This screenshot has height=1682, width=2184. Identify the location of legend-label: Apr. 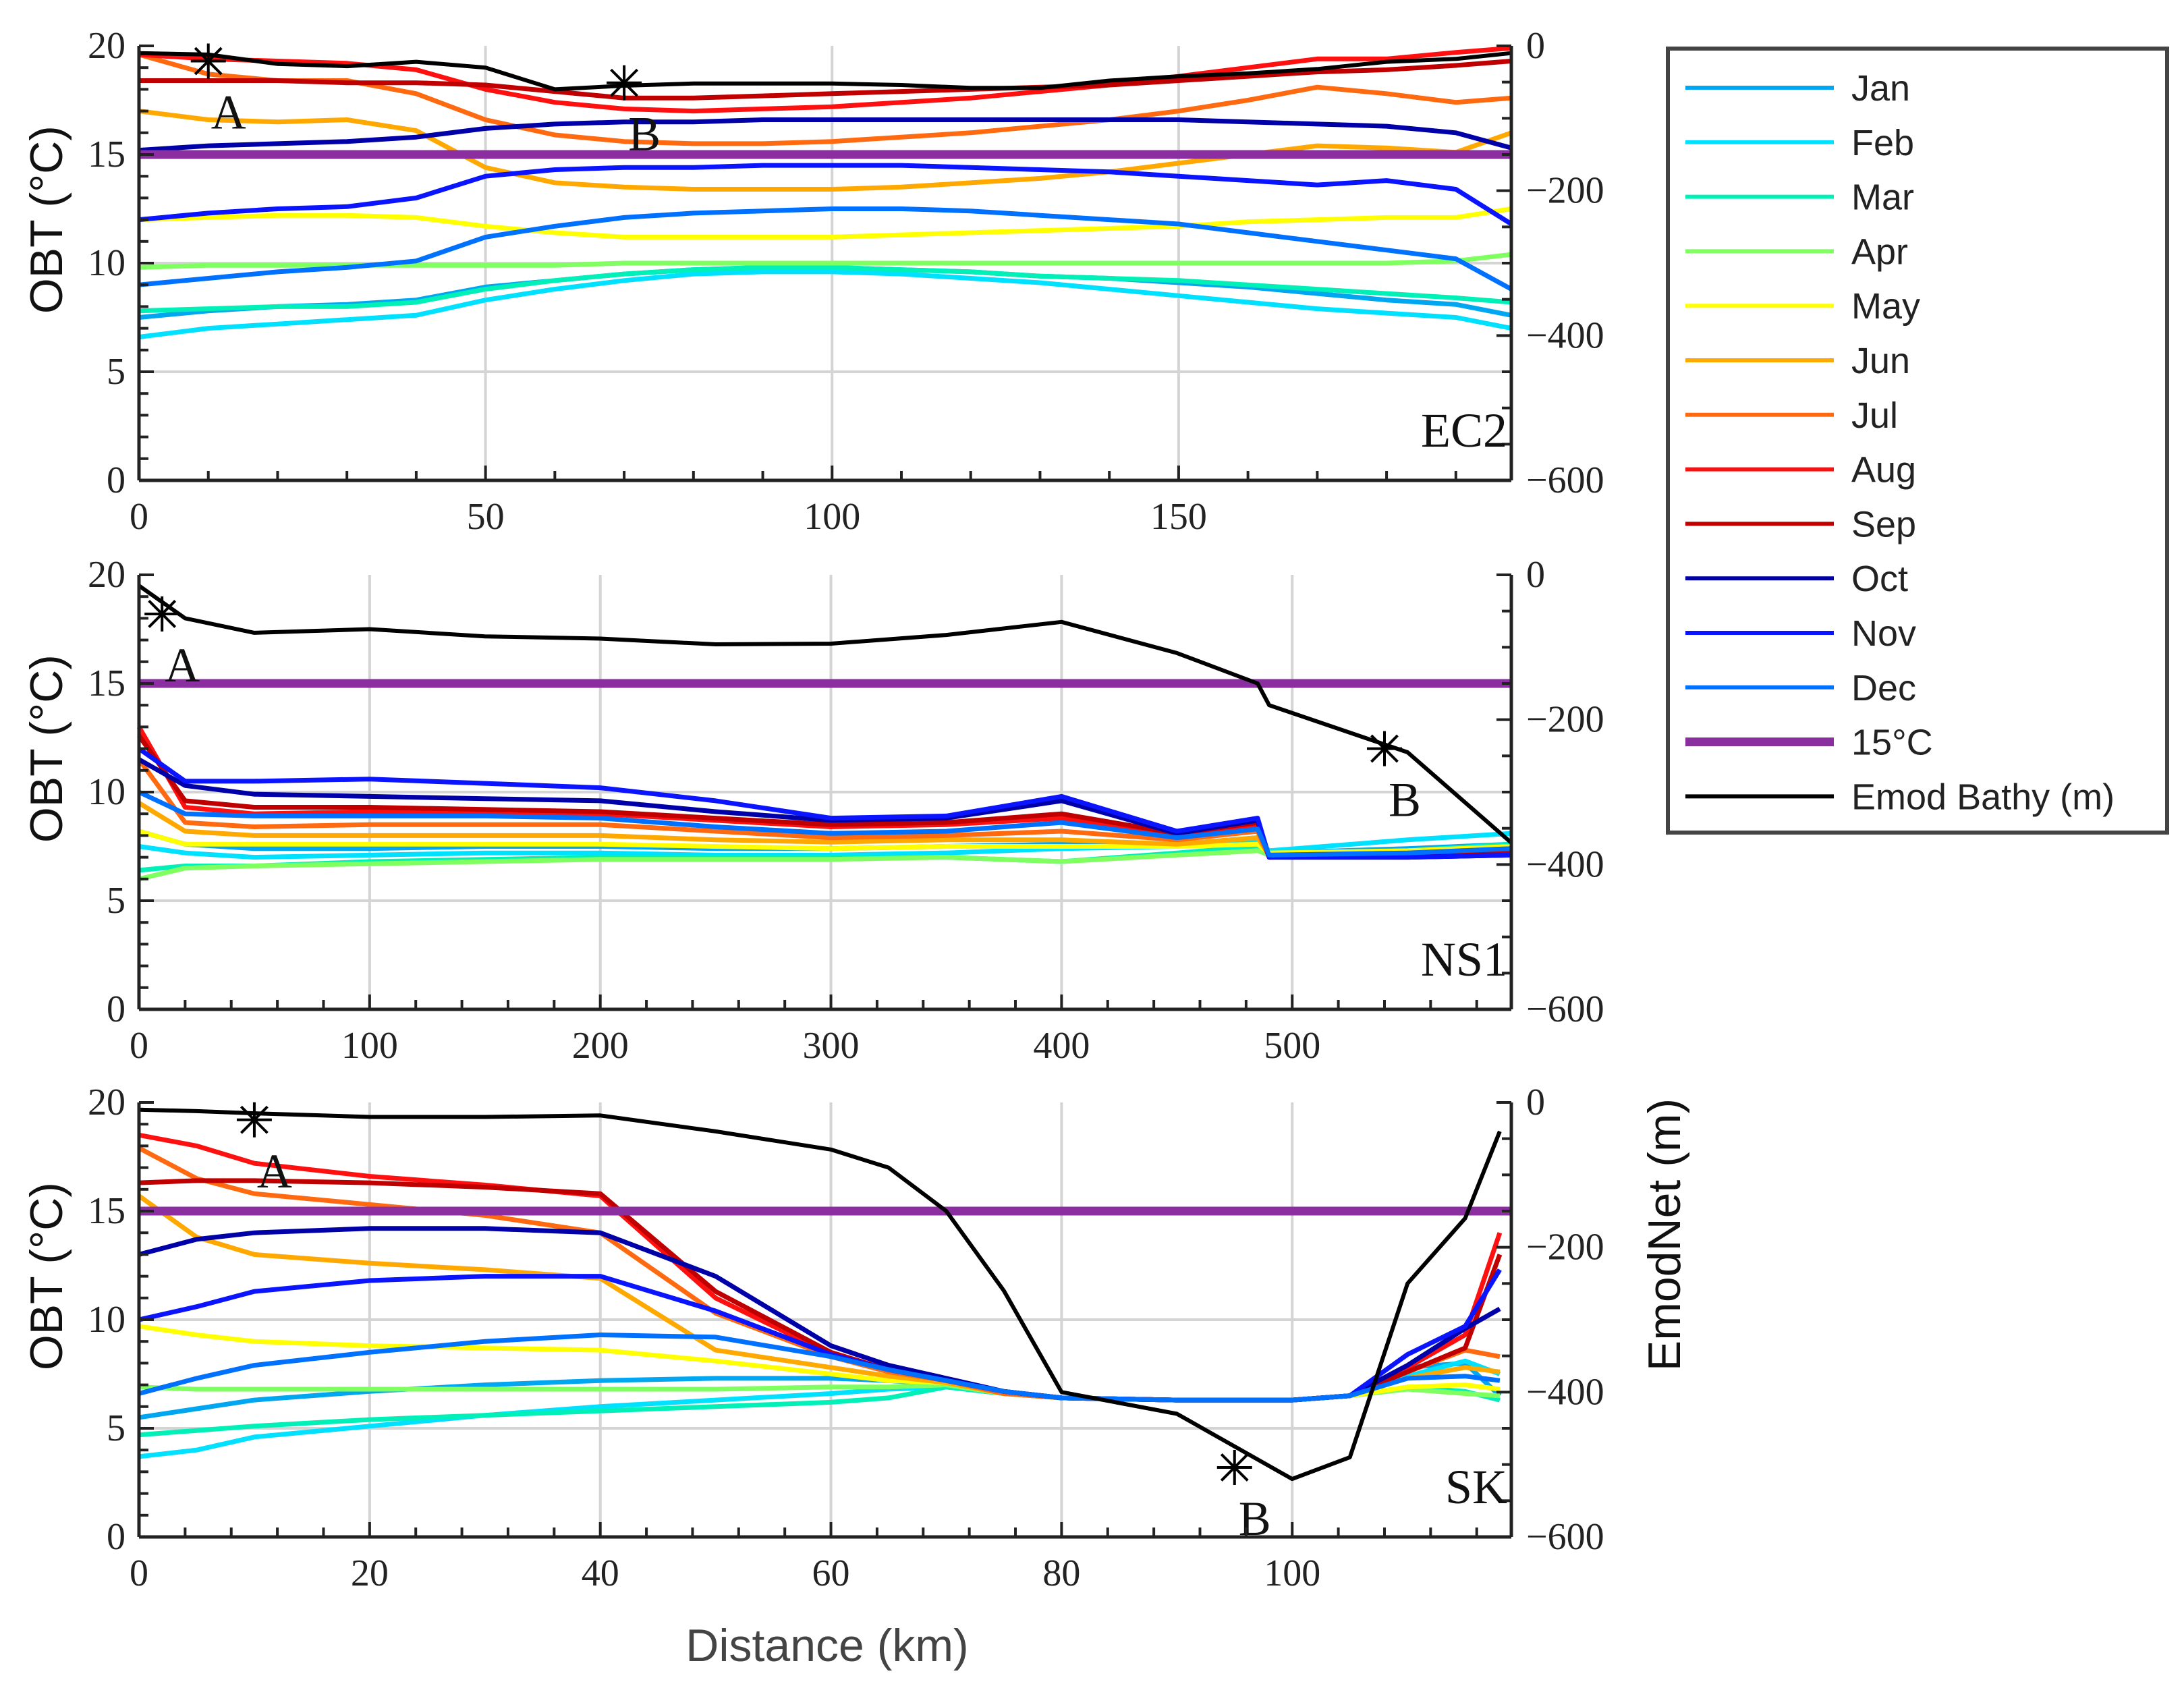
(1879, 252).